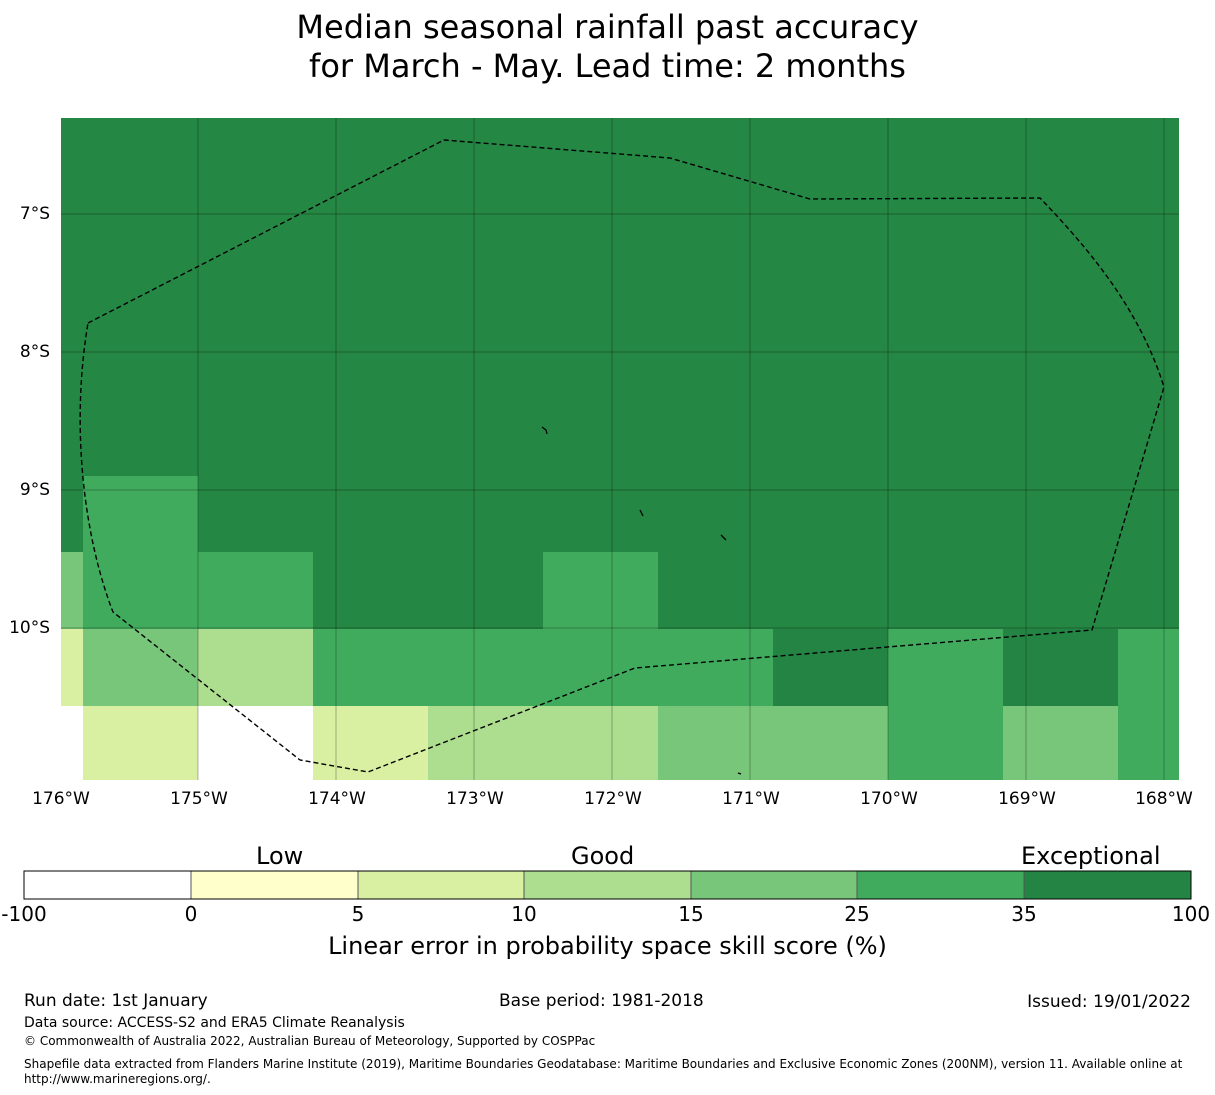  I want to click on islands, so click(641, 600).